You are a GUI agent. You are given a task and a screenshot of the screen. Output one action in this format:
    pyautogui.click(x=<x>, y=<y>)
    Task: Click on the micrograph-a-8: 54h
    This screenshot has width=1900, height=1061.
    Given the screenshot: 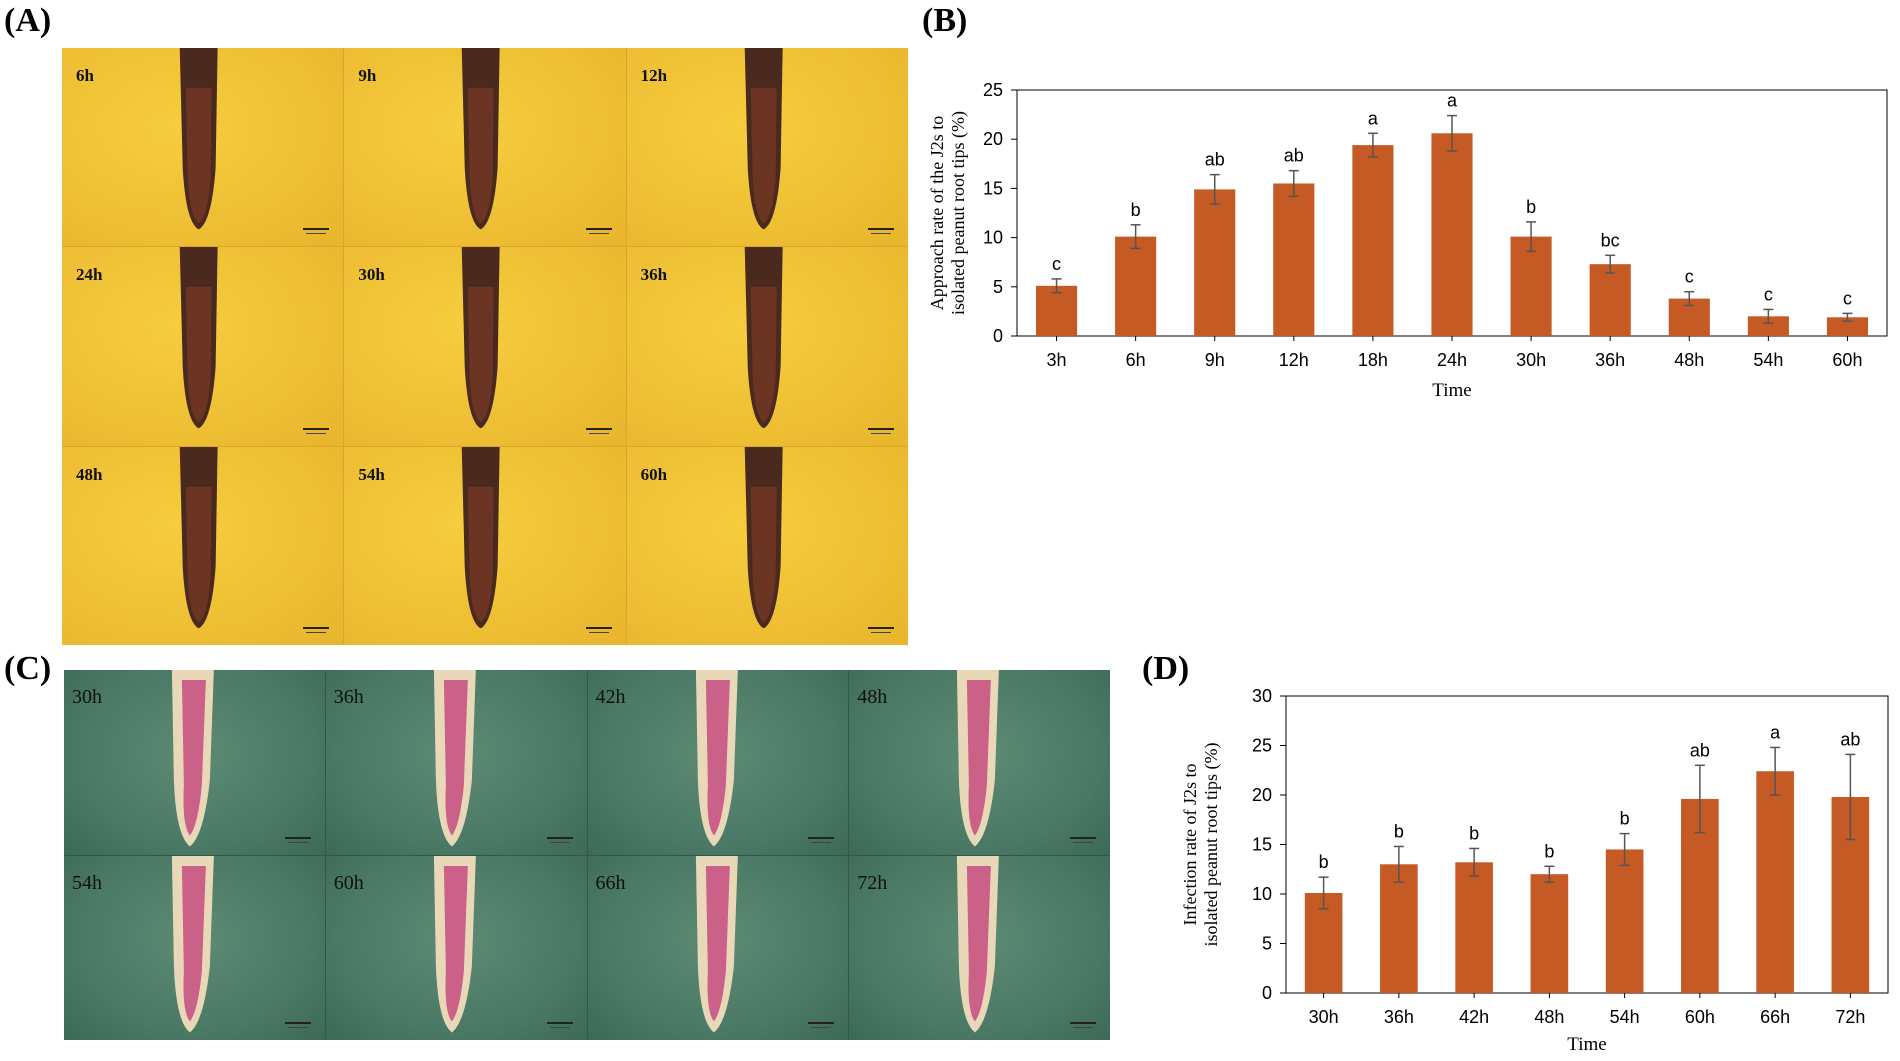 What is the action you would take?
    pyautogui.click(x=485, y=545)
    